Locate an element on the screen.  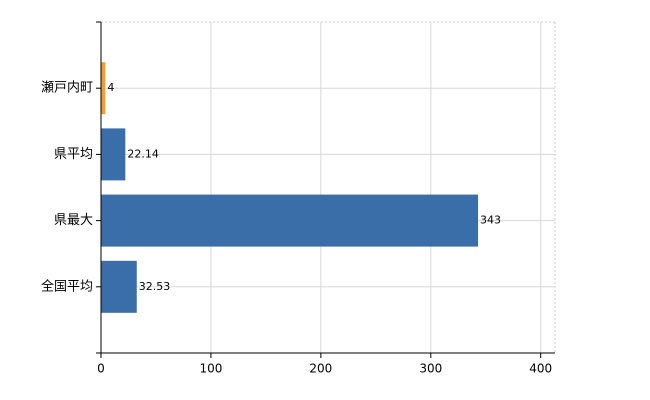
x-tick-label: 0 is located at coordinates (101, 369).